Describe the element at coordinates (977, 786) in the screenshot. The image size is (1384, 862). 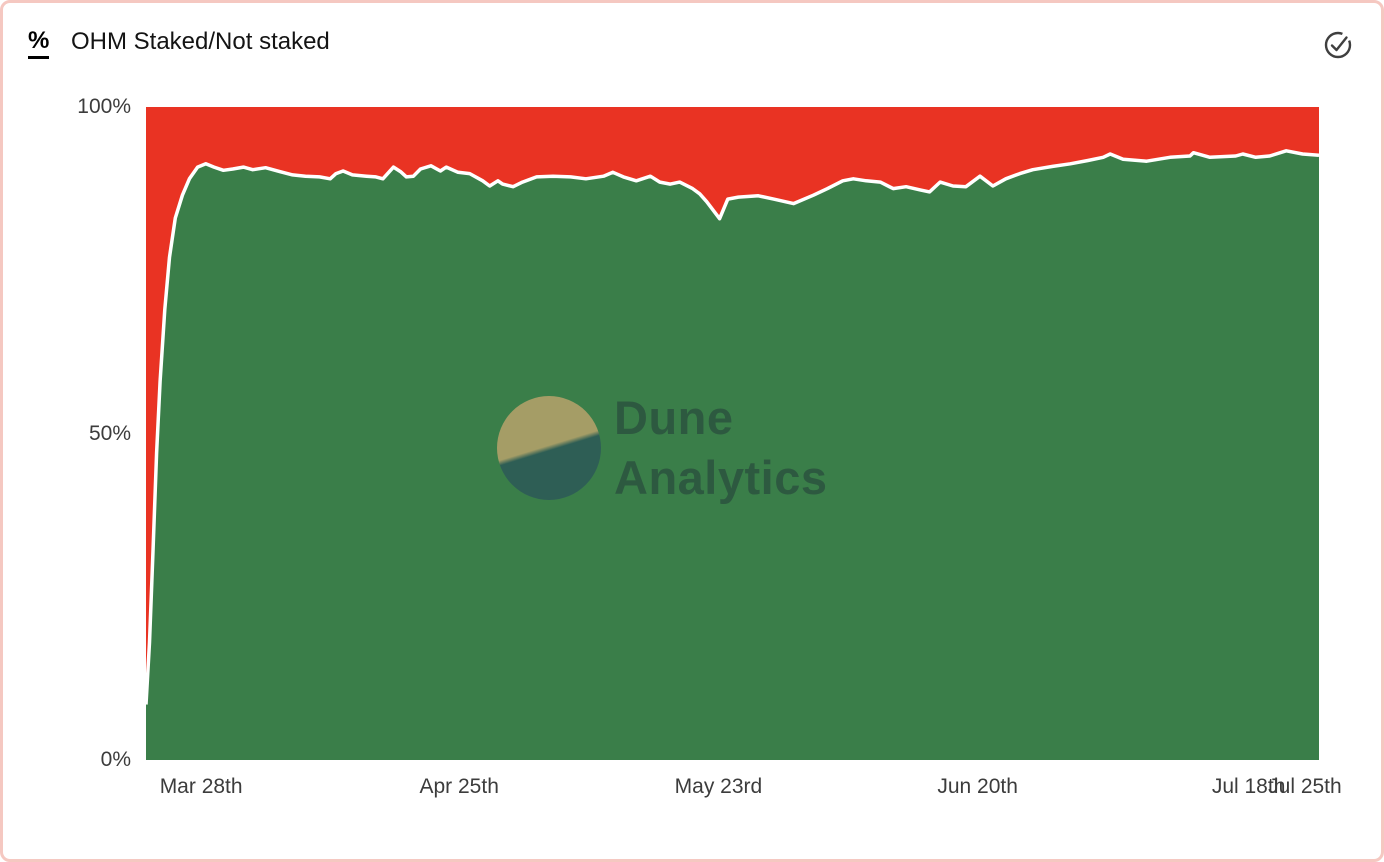
I see `x-tick-label: Jun 20th` at that location.